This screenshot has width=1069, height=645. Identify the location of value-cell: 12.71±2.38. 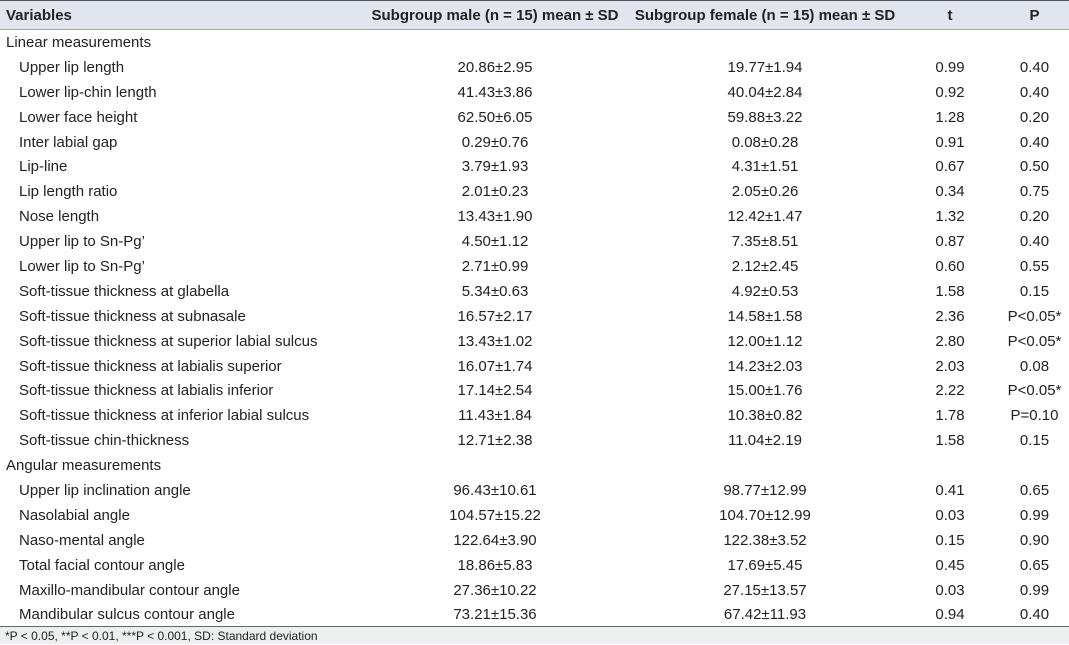
(495, 441).